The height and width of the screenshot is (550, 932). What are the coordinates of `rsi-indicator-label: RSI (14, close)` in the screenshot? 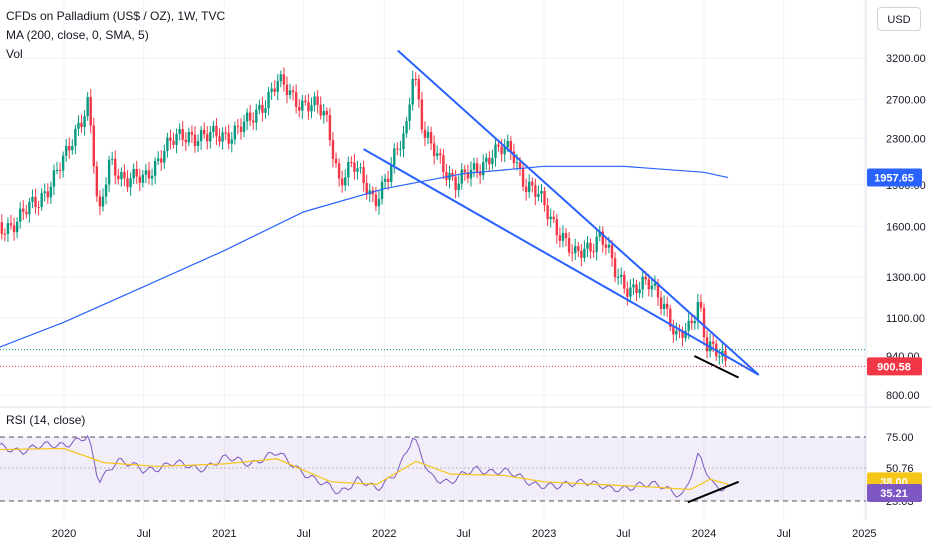 It's located at (46, 420).